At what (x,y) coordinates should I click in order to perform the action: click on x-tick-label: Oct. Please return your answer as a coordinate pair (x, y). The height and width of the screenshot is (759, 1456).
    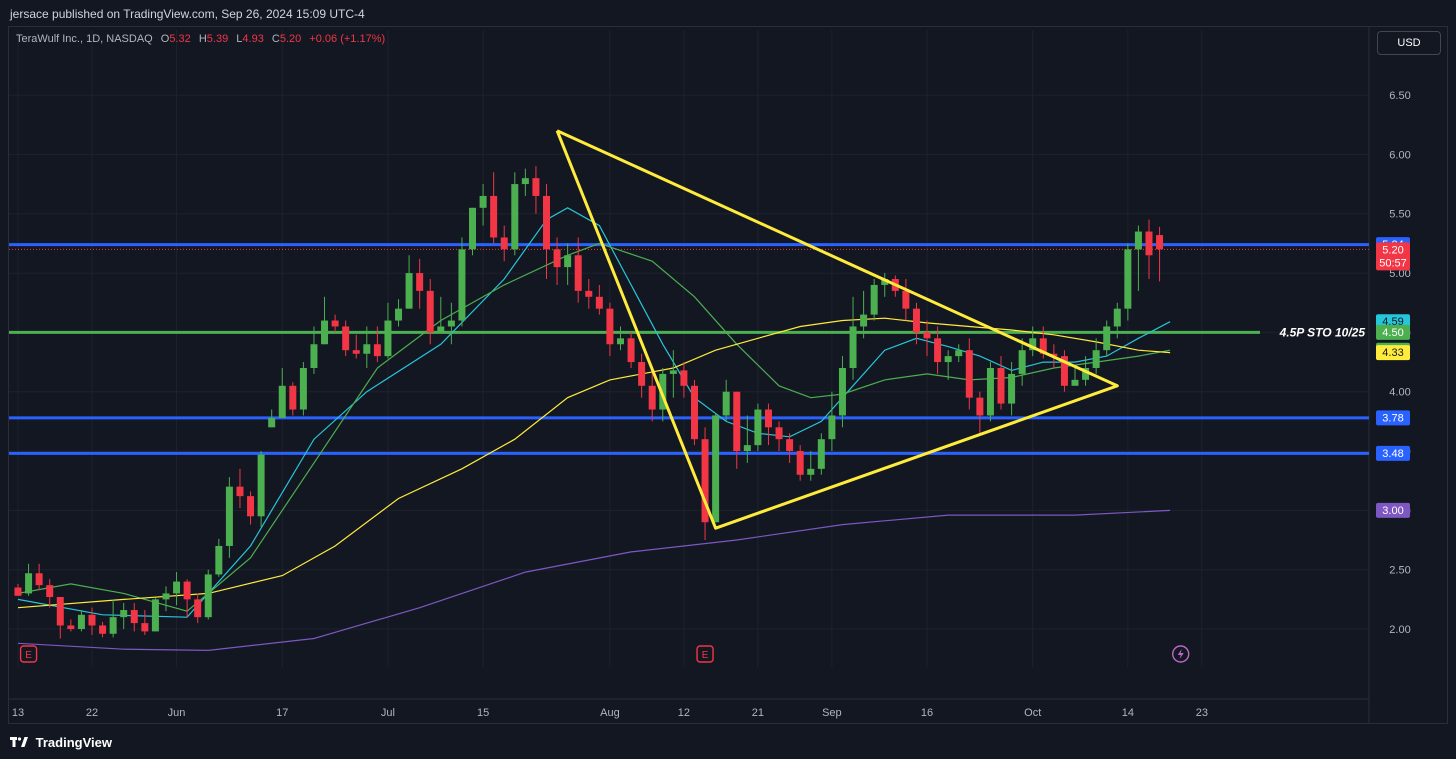
    Looking at the image, I should click on (1032, 713).